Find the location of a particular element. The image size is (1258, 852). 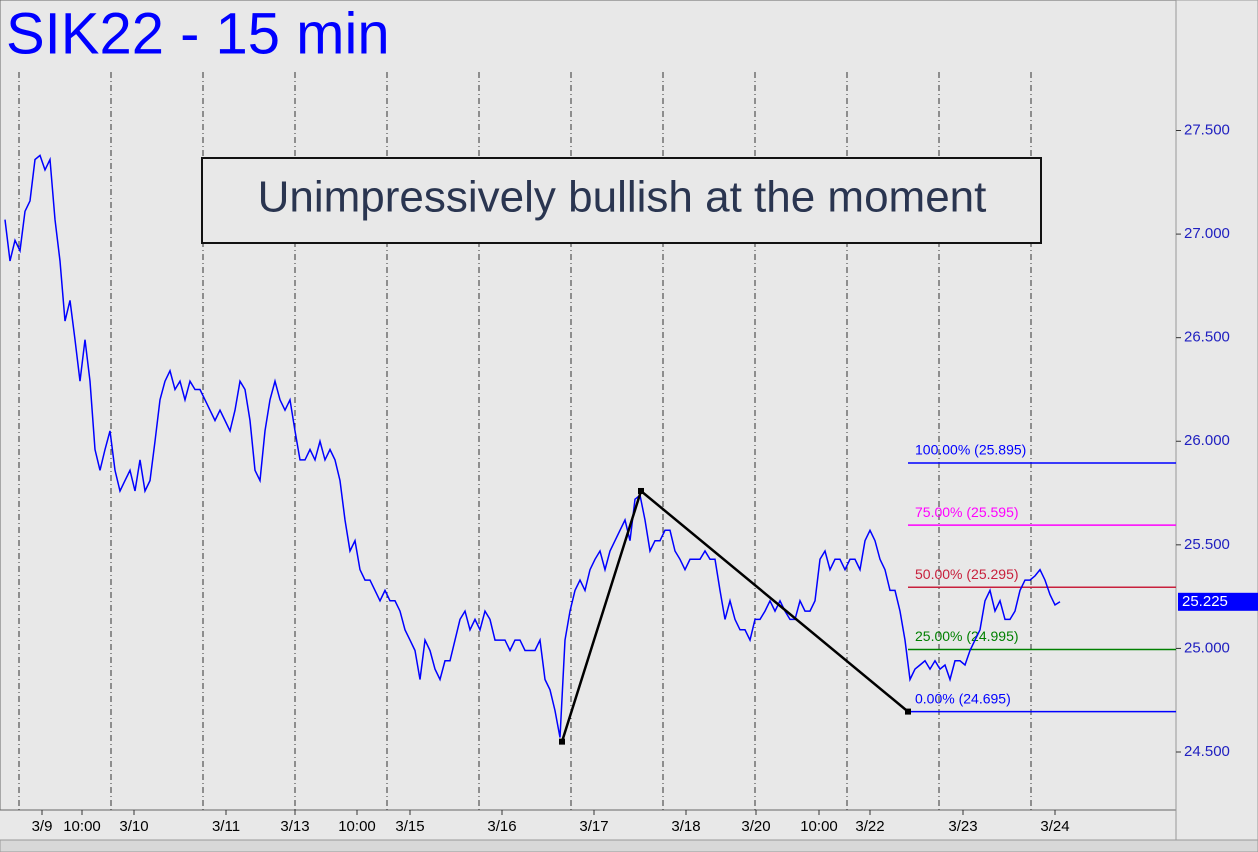

chart-title: SIK22 - 15 min is located at coordinates (198, 33).